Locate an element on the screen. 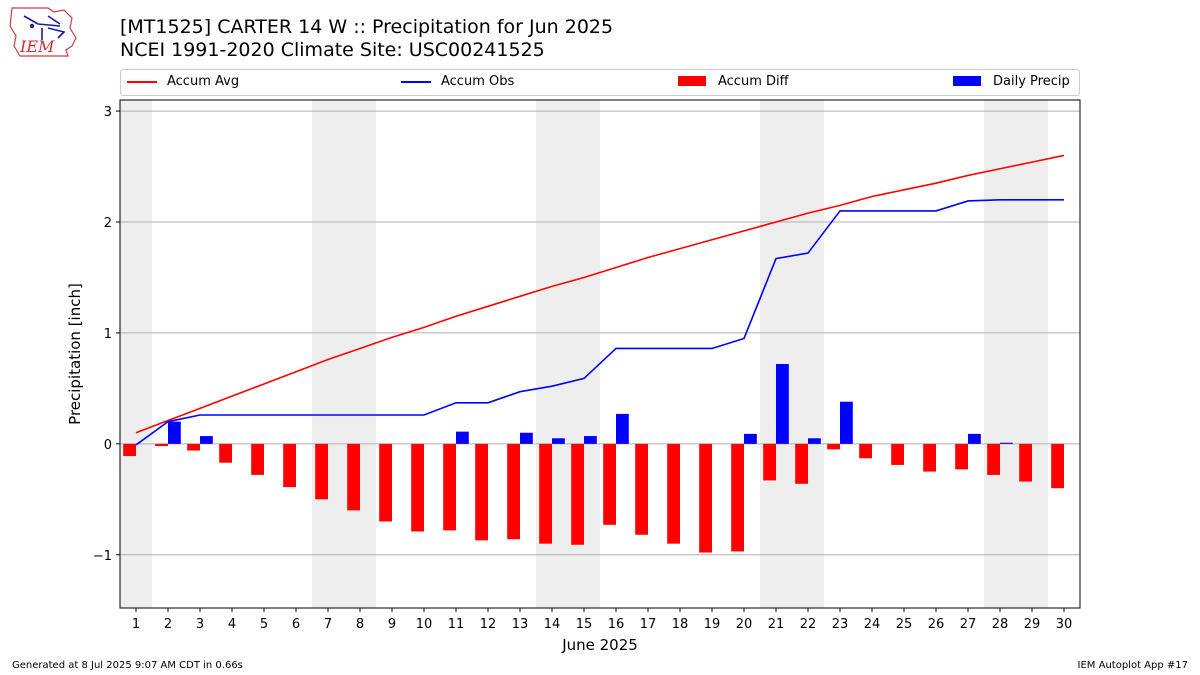 The height and width of the screenshot is (675, 1200). chart-subtitle: NCEI 1991-2020 Climate Site: USC00241525 is located at coordinates (332, 50).